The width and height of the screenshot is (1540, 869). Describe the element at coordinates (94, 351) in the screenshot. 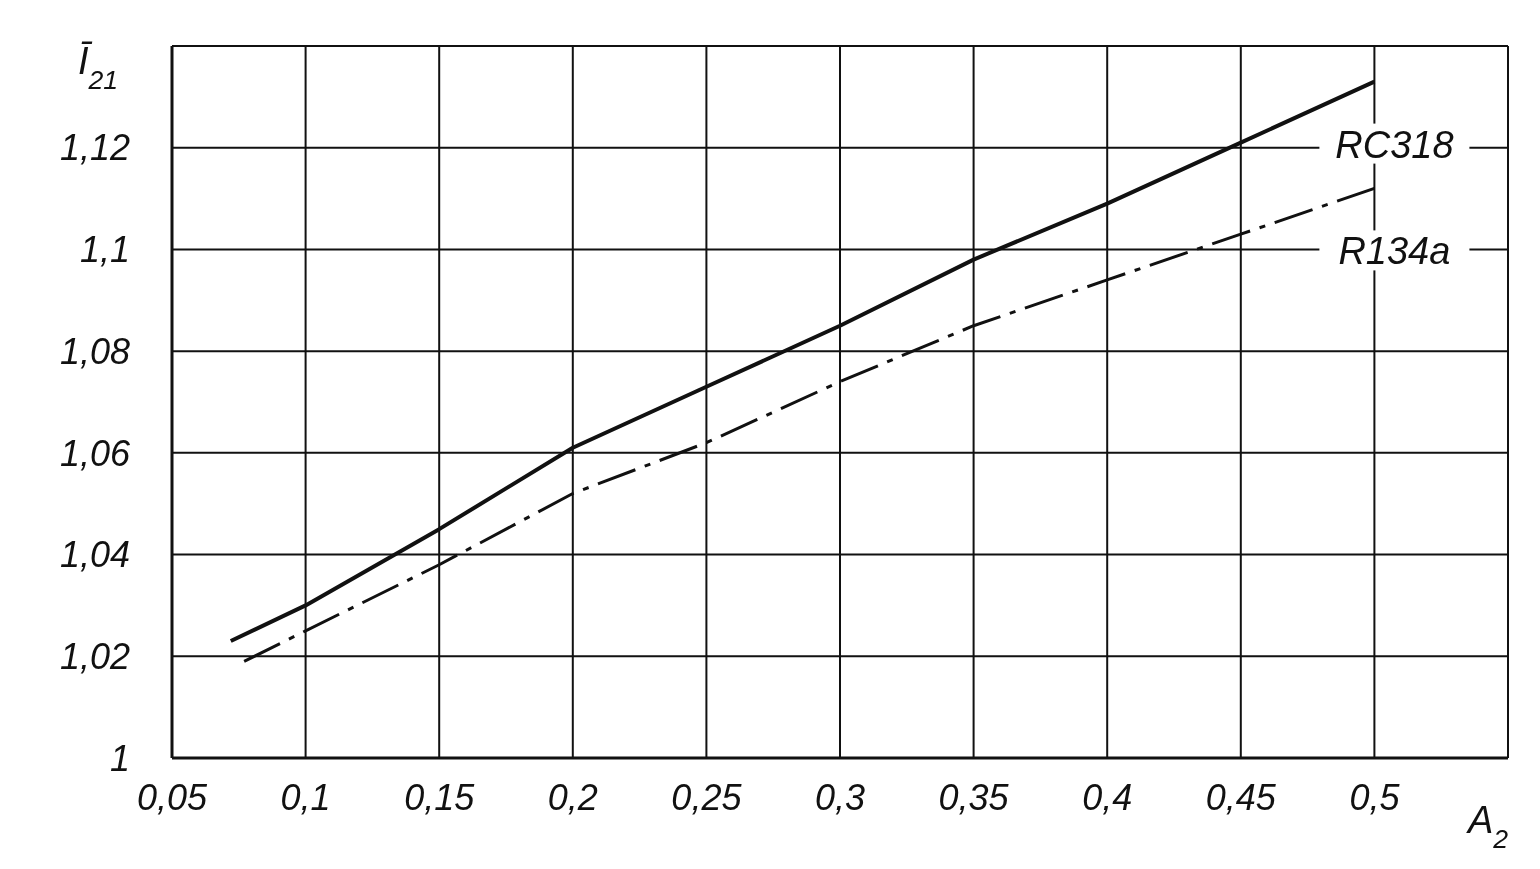

I see `y-tick-label: 1,08` at that location.